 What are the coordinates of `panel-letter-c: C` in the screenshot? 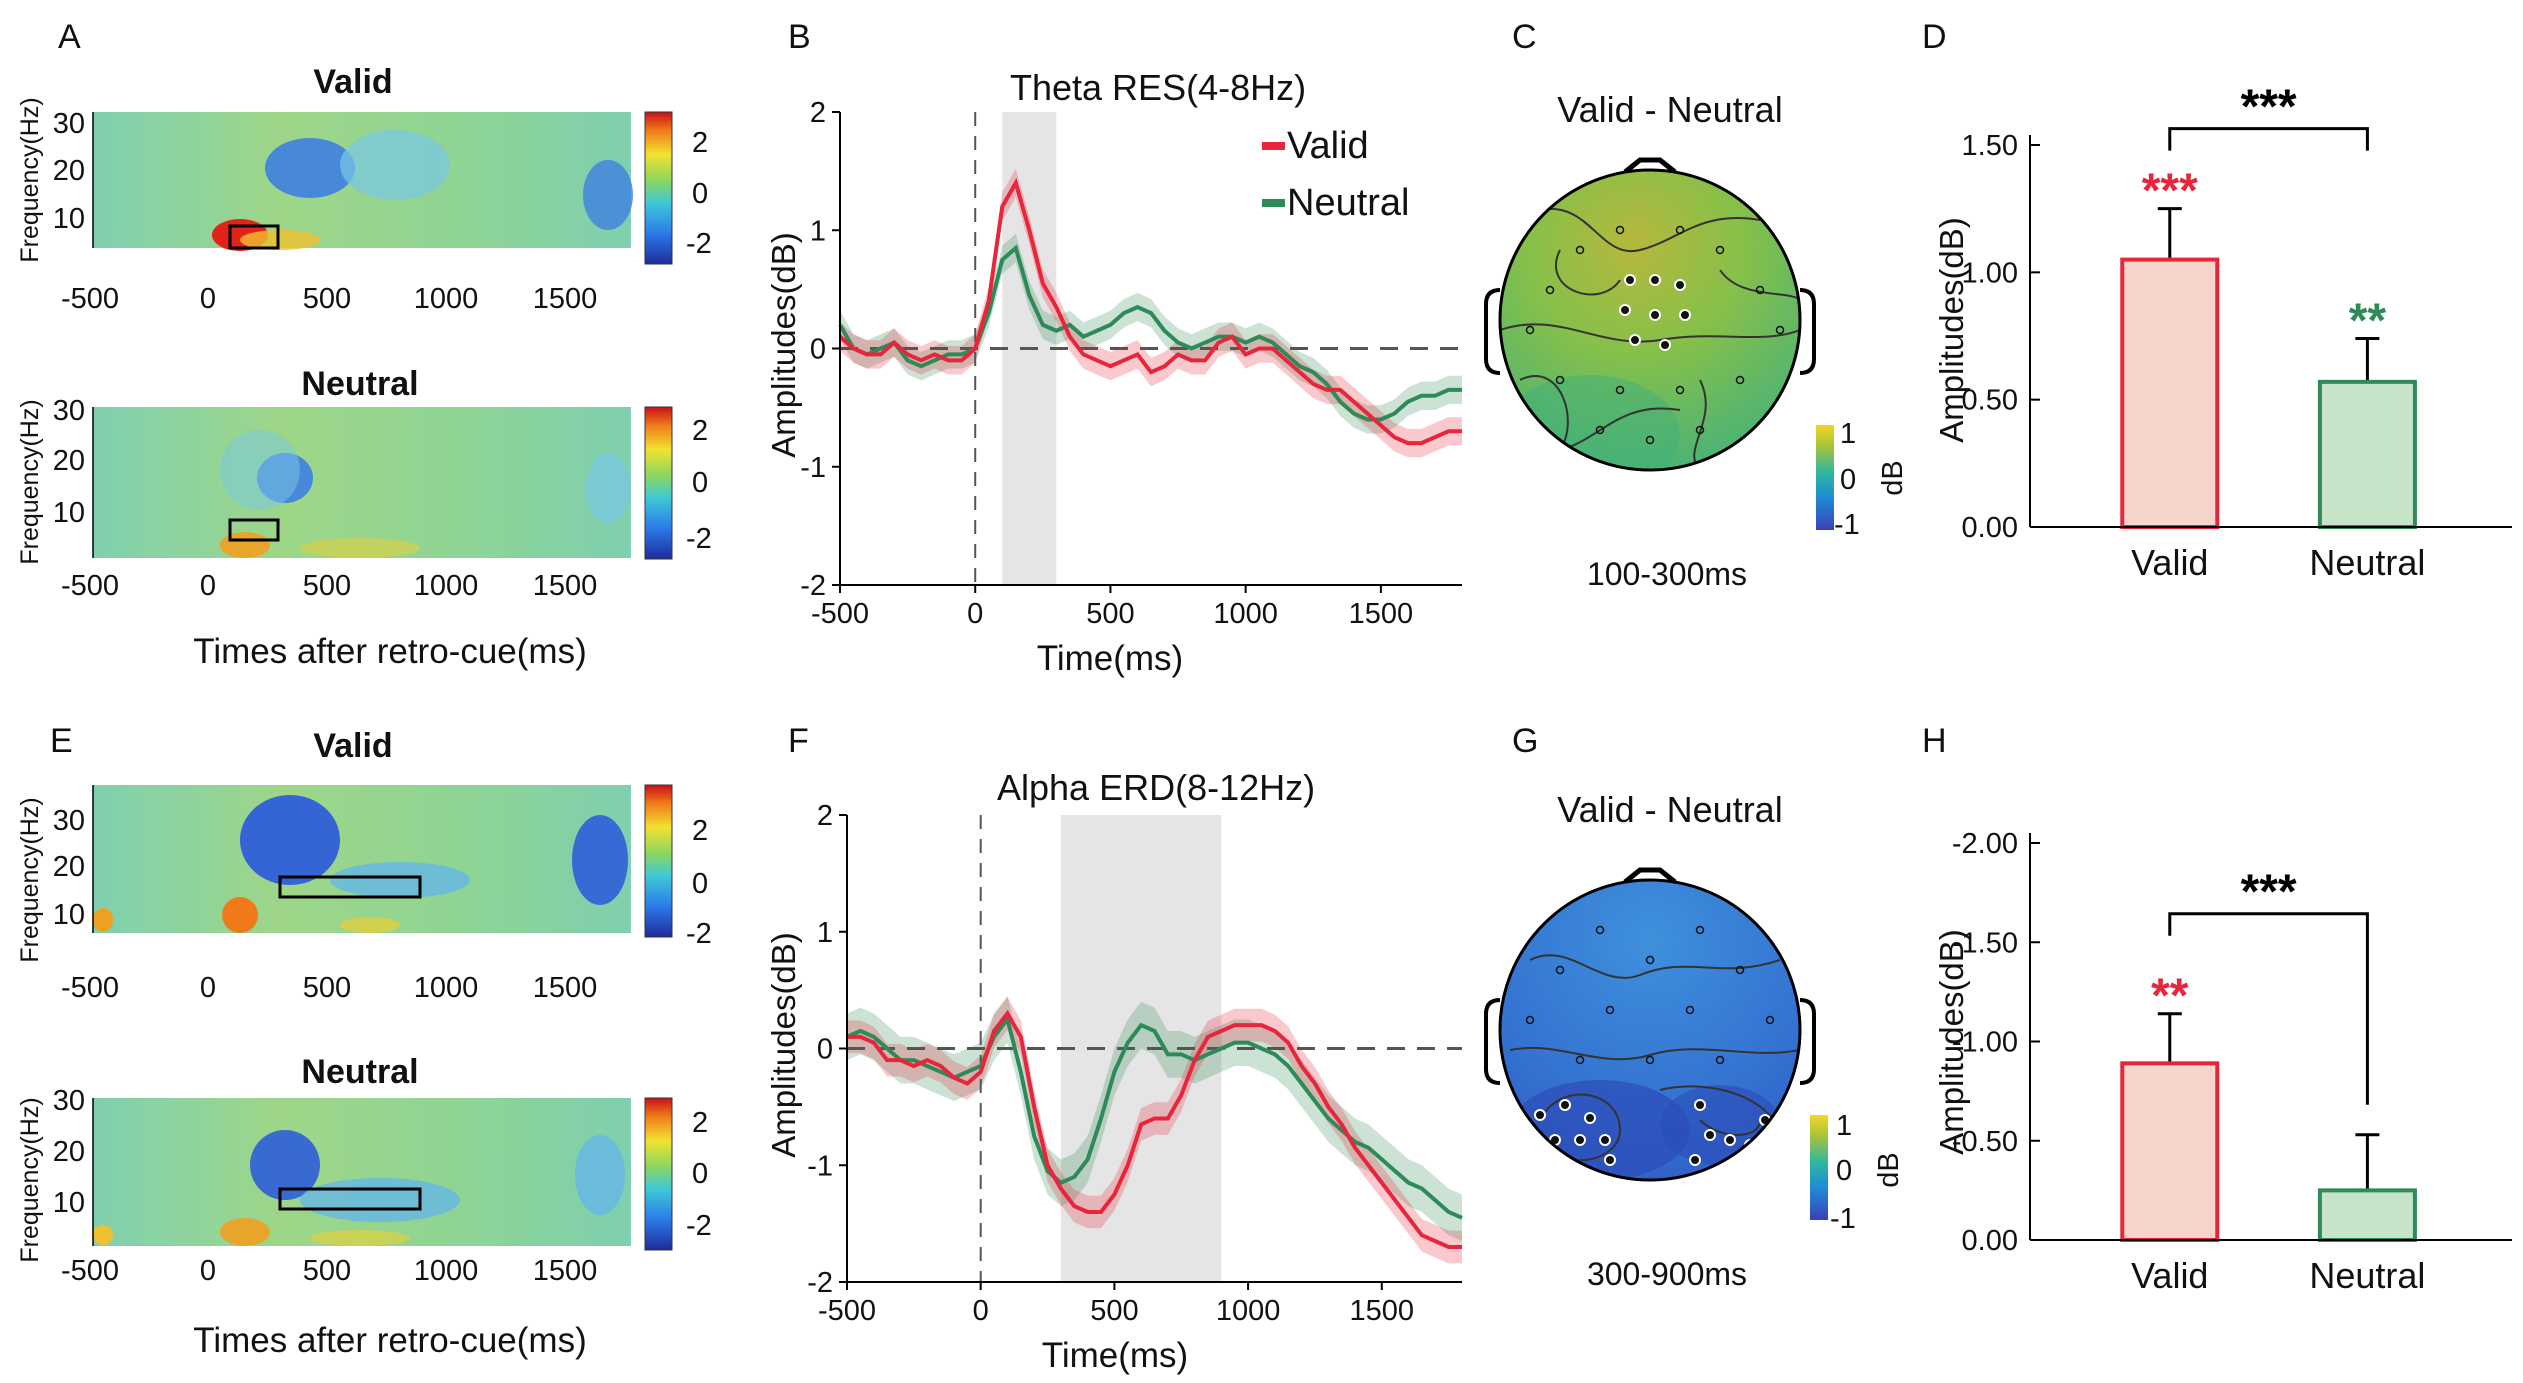 It's located at (1524, 37).